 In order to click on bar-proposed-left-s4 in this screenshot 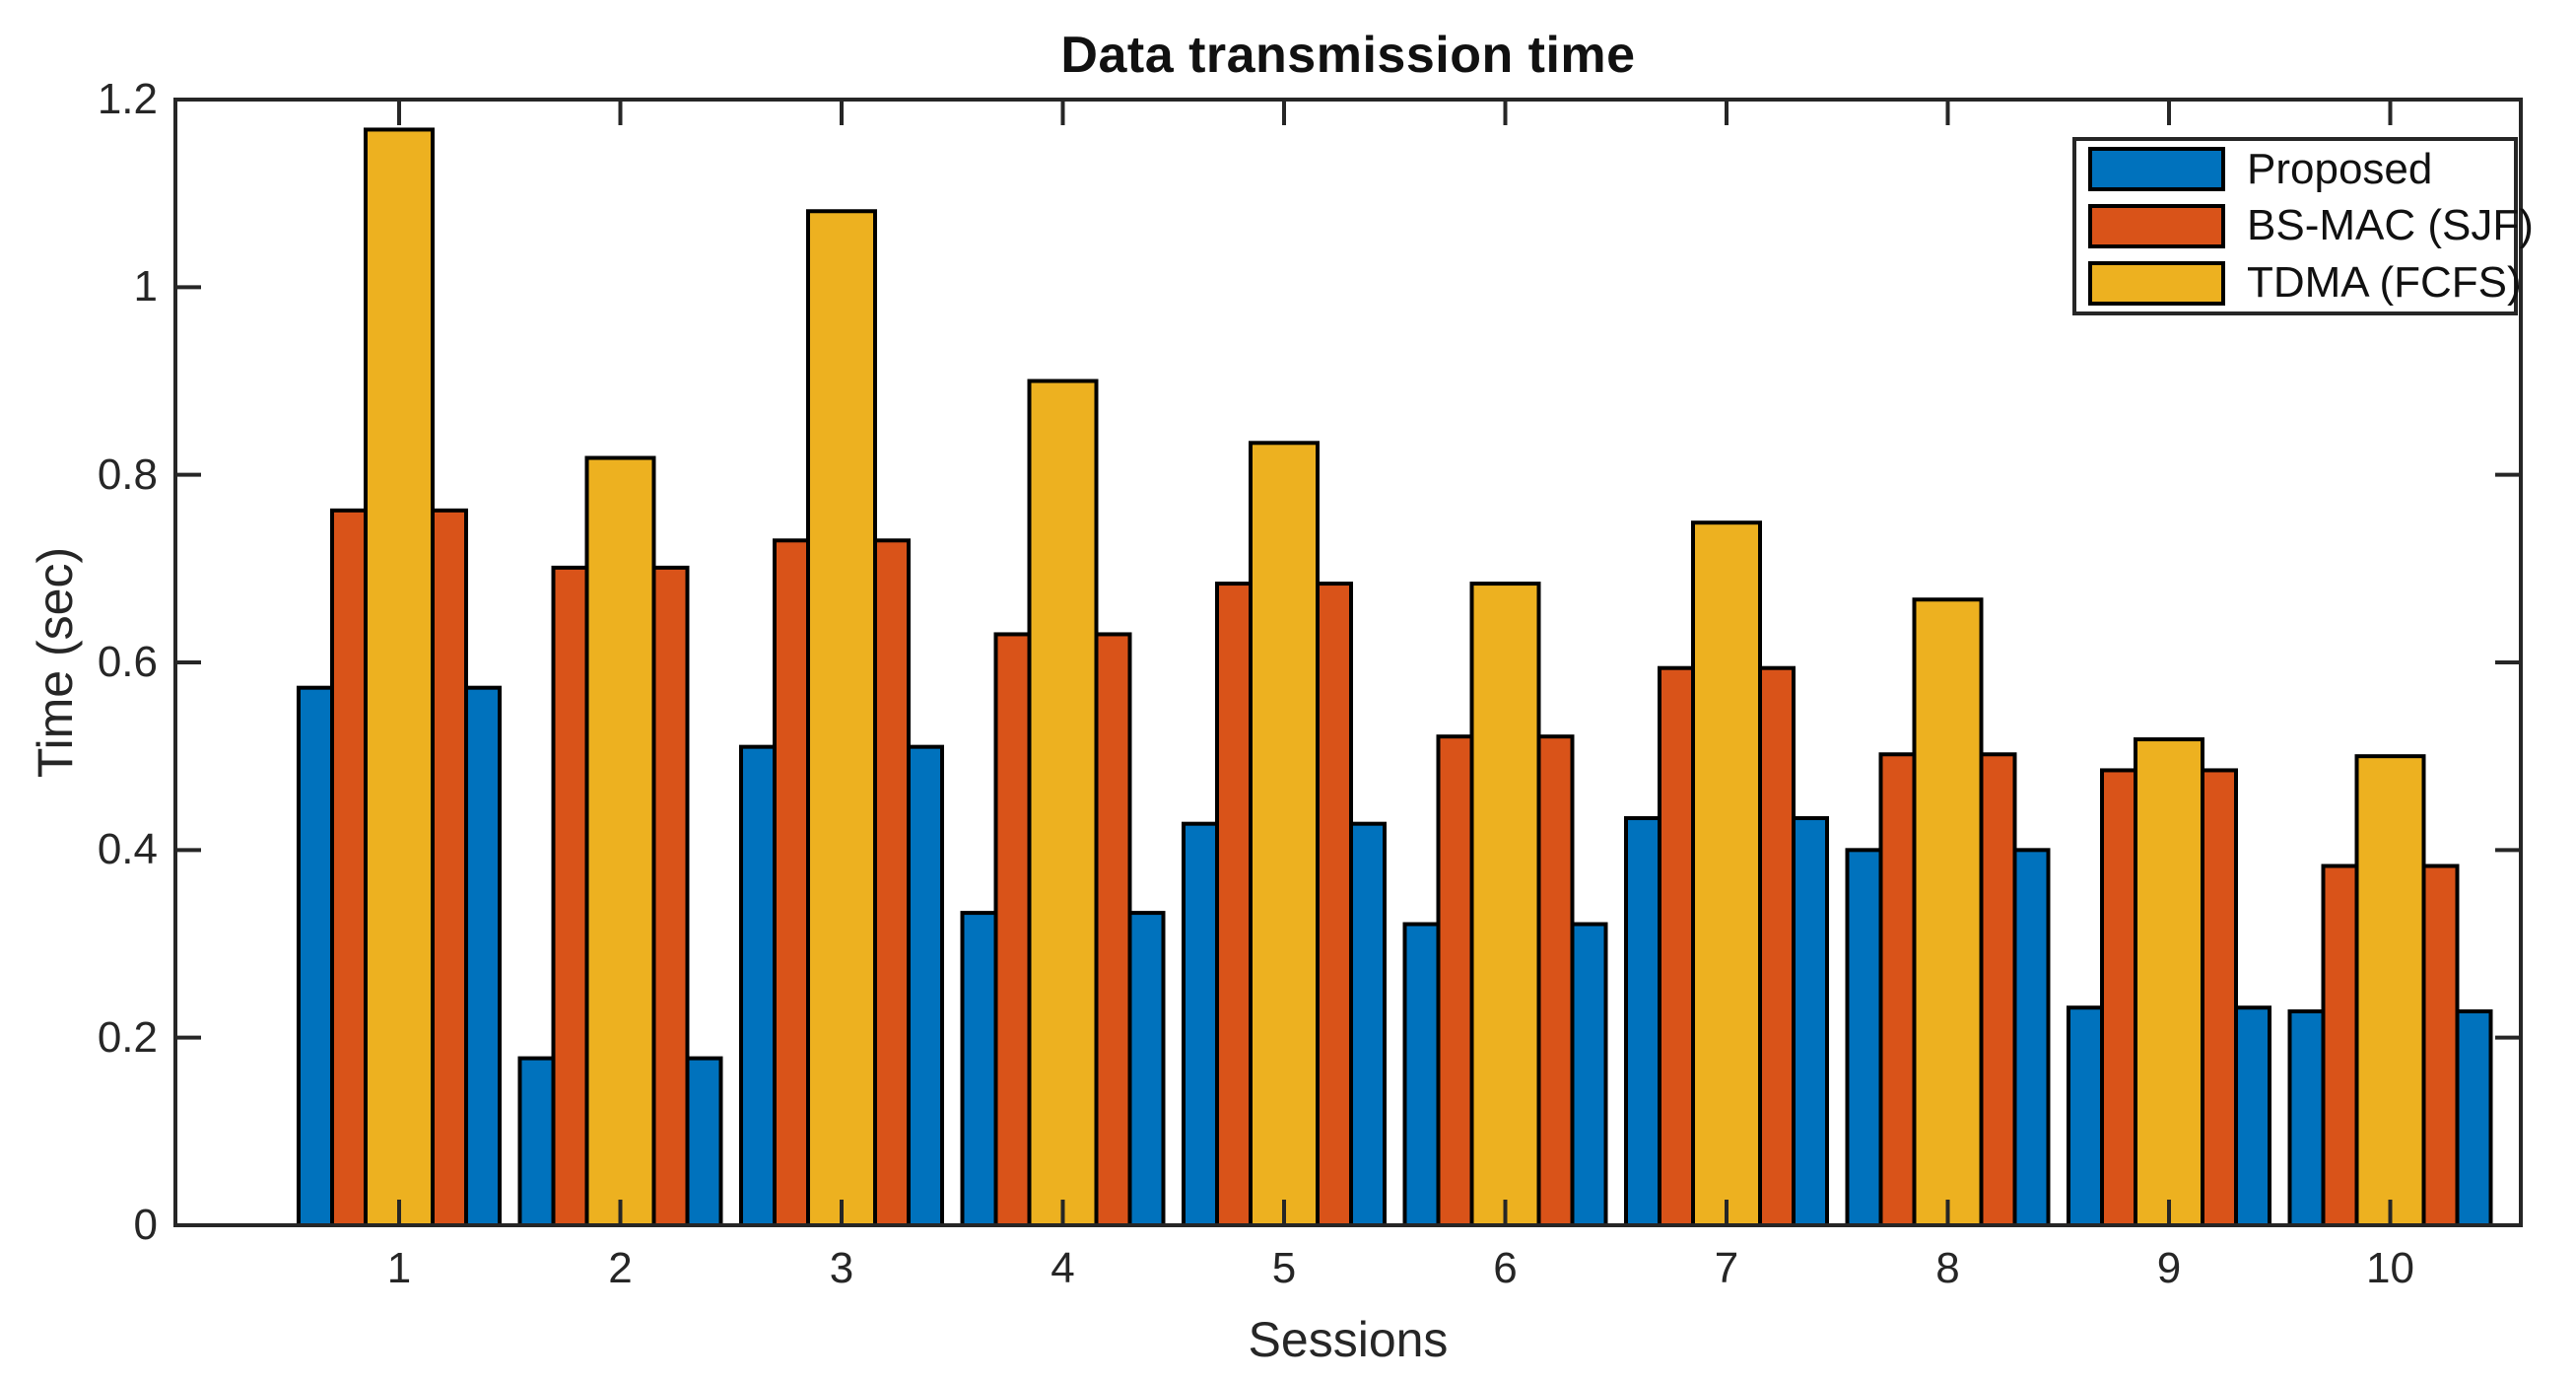, I will do `click(979, 1069)`.